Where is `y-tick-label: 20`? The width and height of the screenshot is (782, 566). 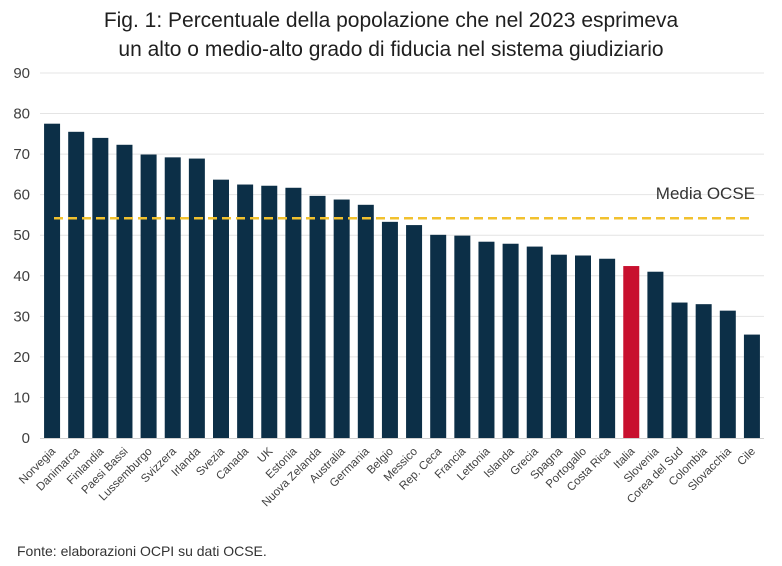
y-tick-label: 20 is located at coordinates (21, 357).